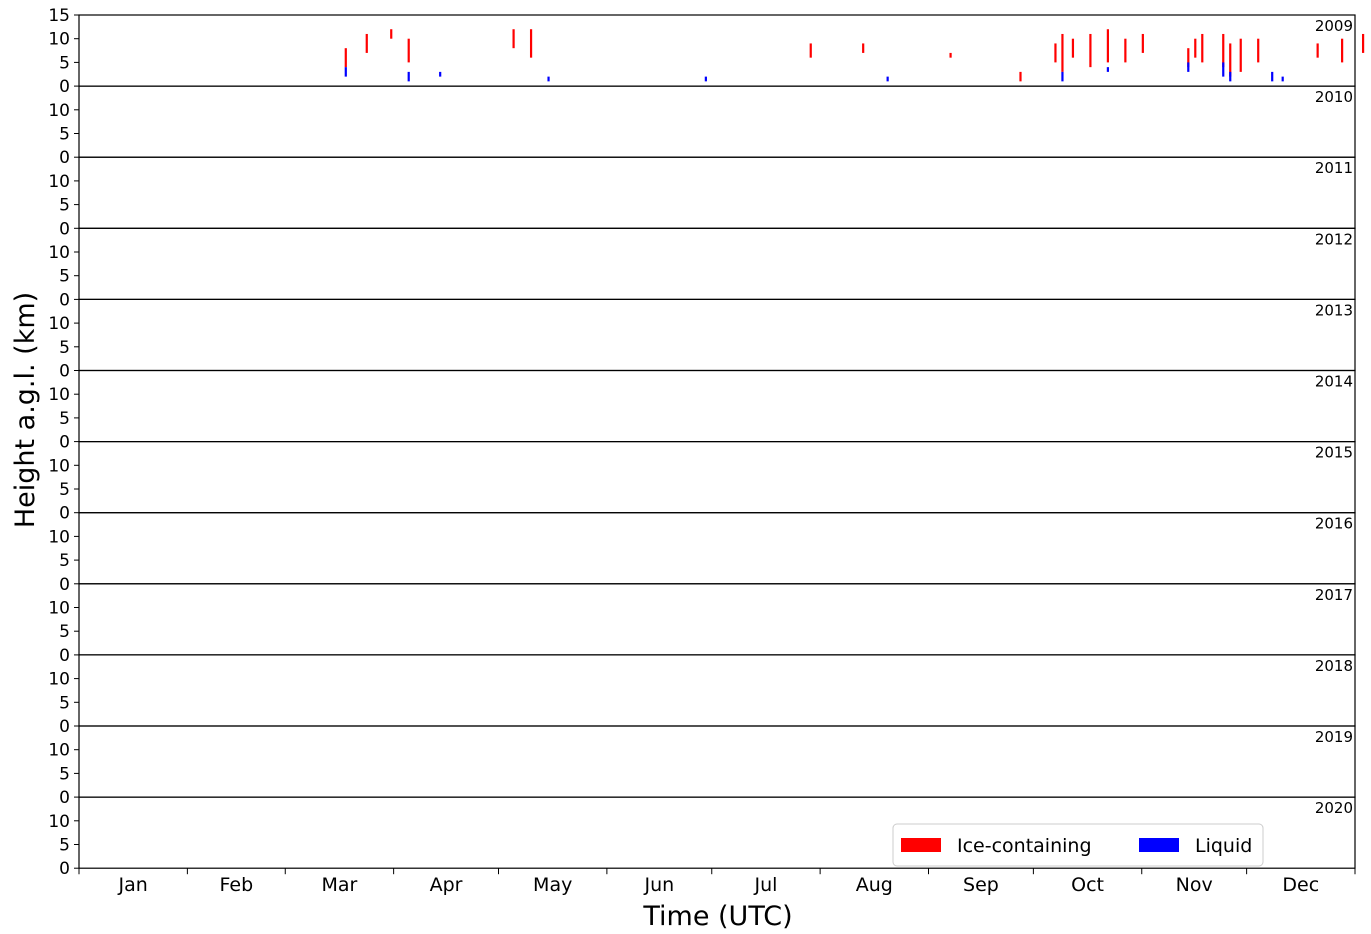  What do you see at coordinates (702, 482) in the screenshot?
I see `panel-2015: 0 5 10 2015` at bounding box center [702, 482].